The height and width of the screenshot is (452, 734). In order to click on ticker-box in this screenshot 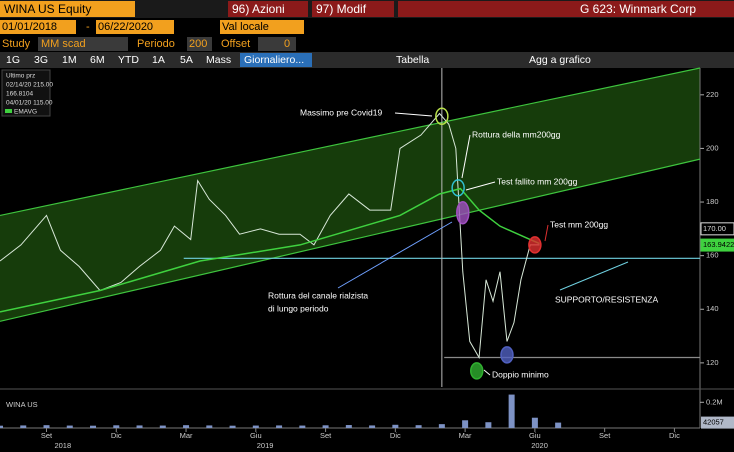, I will do `click(67, 9)`.